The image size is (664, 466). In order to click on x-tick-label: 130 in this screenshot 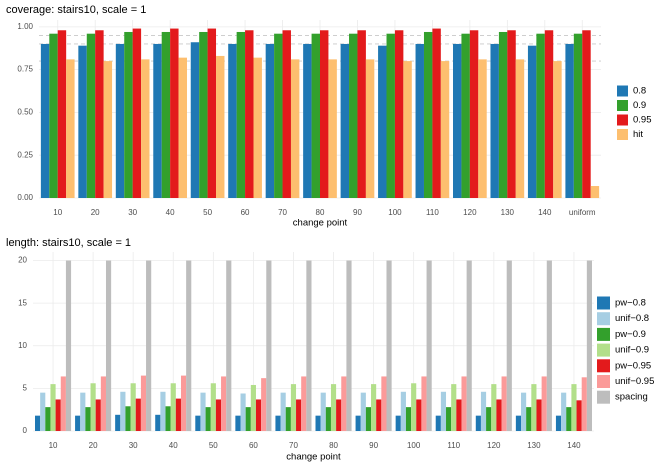, I will do `click(534, 445)`.